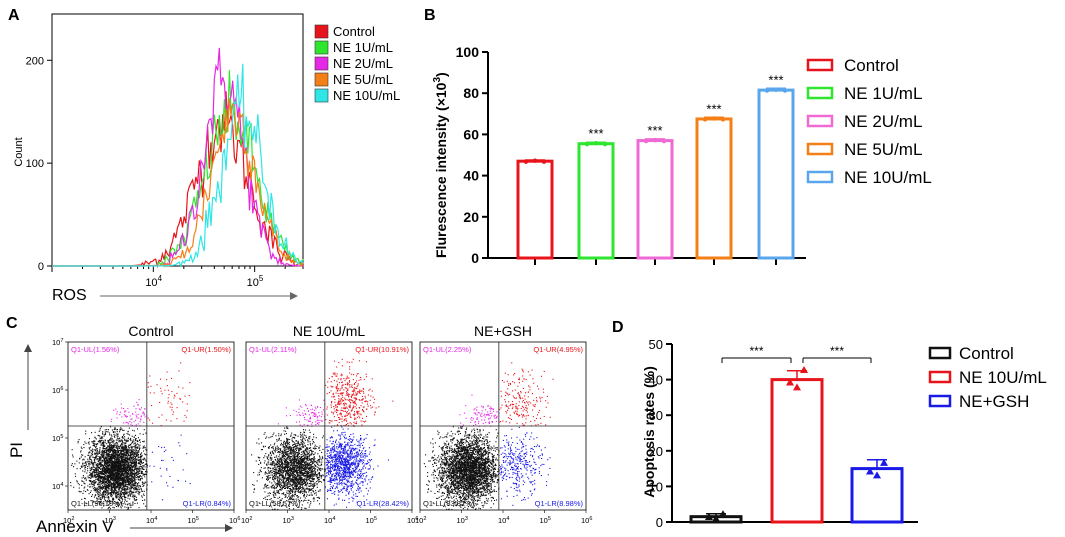 This screenshot has height=537, width=1065. I want to click on quadrant-lr-label: Q1-LR(0.84%), so click(207, 503).